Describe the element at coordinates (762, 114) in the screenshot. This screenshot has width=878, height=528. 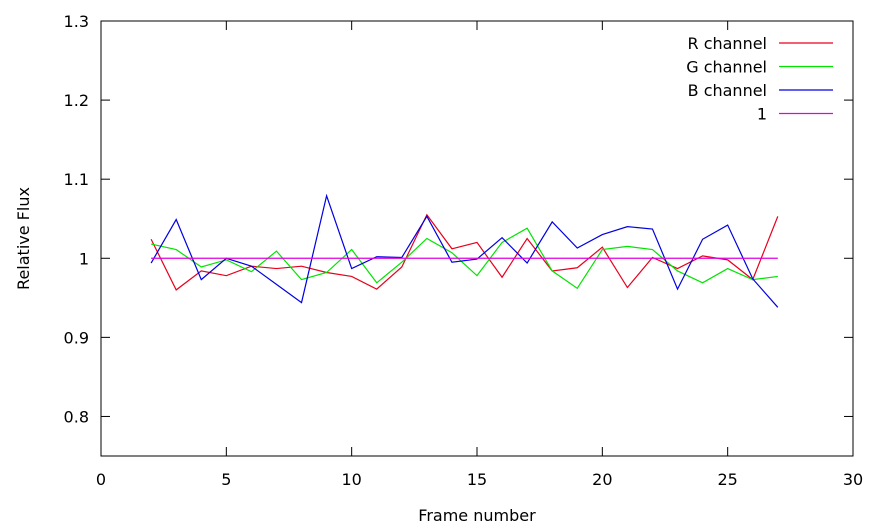
I see `legend-label: 1` at that location.